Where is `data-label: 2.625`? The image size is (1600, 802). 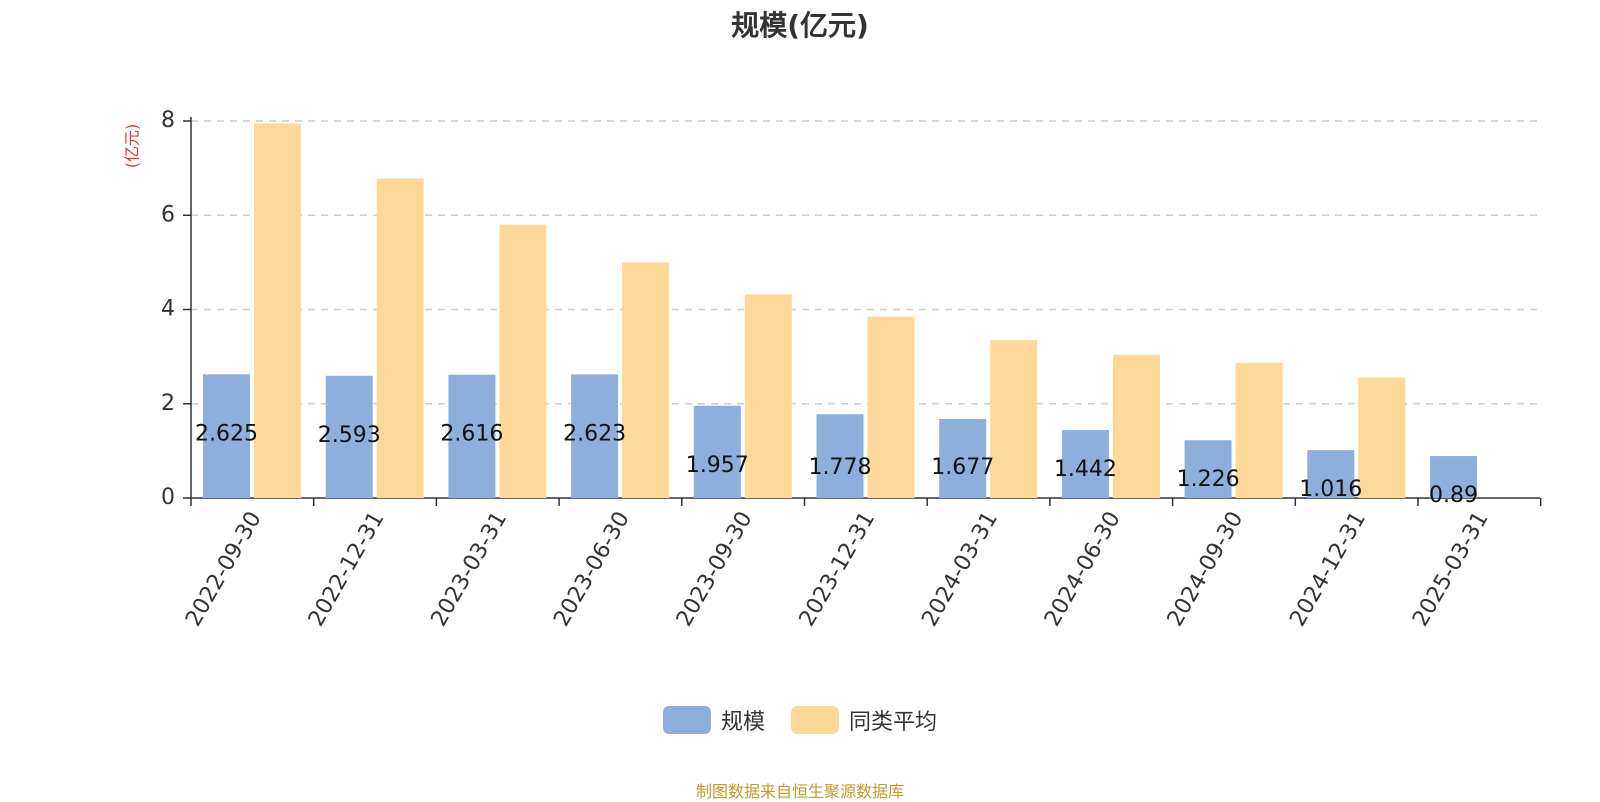 data-label: 2.625 is located at coordinates (226, 433).